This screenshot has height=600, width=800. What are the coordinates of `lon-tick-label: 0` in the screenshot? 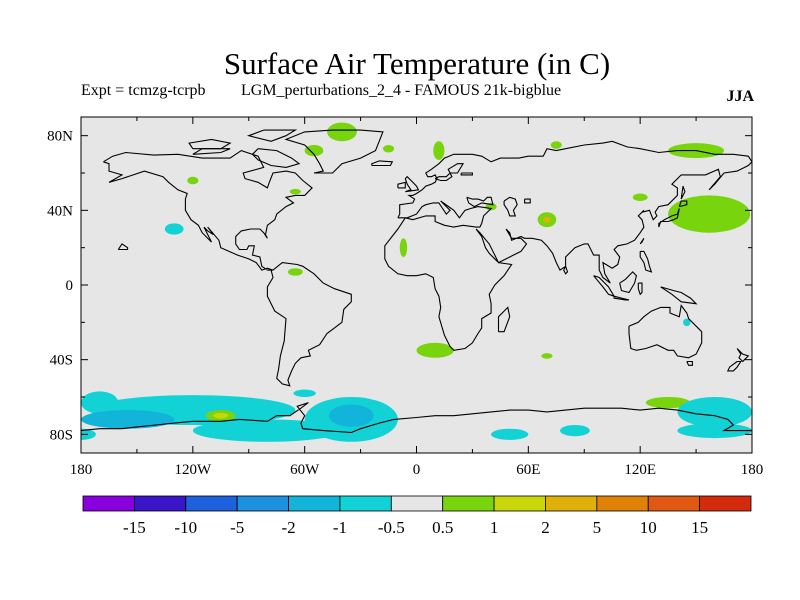 It's located at (417, 470).